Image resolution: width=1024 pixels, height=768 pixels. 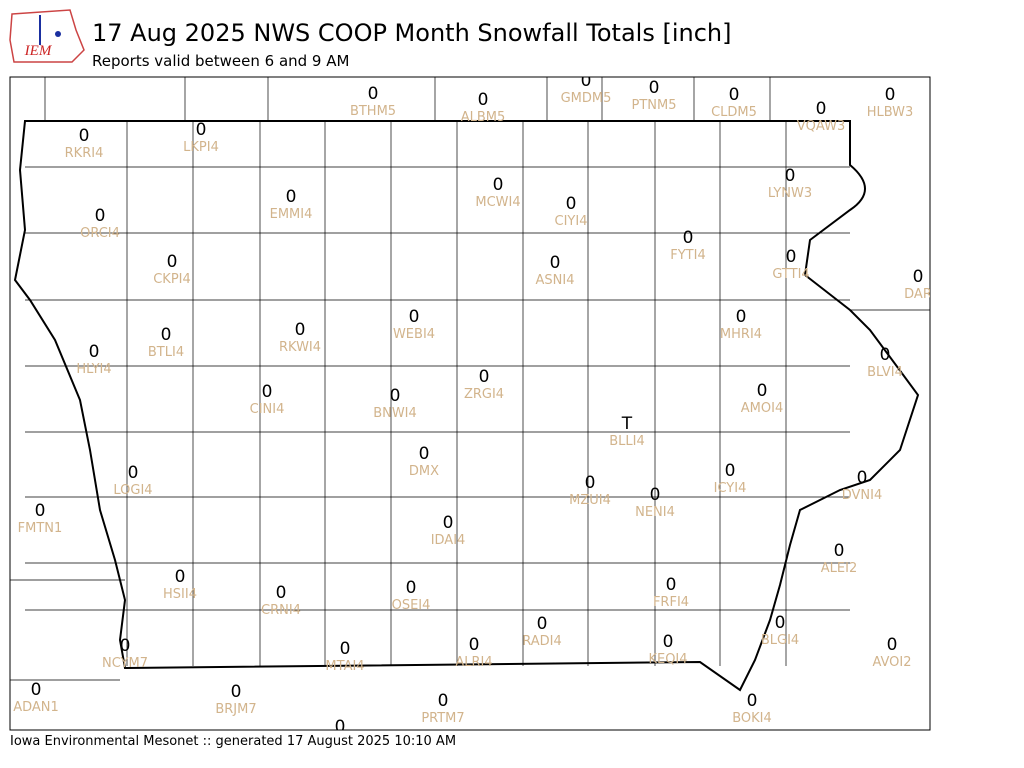 What do you see at coordinates (281, 610) in the screenshot?
I see `station-id: CRNI4` at bounding box center [281, 610].